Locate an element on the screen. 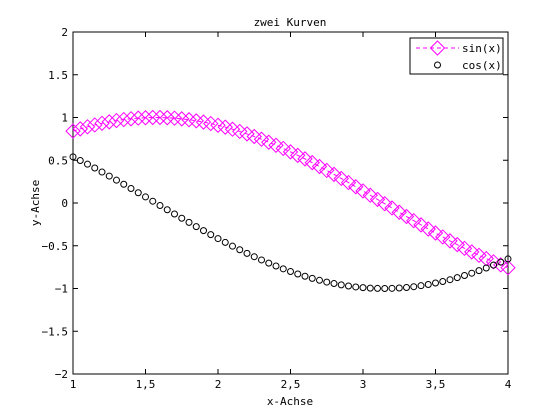  y-tick-label: −1.5 is located at coordinates (55, 331).